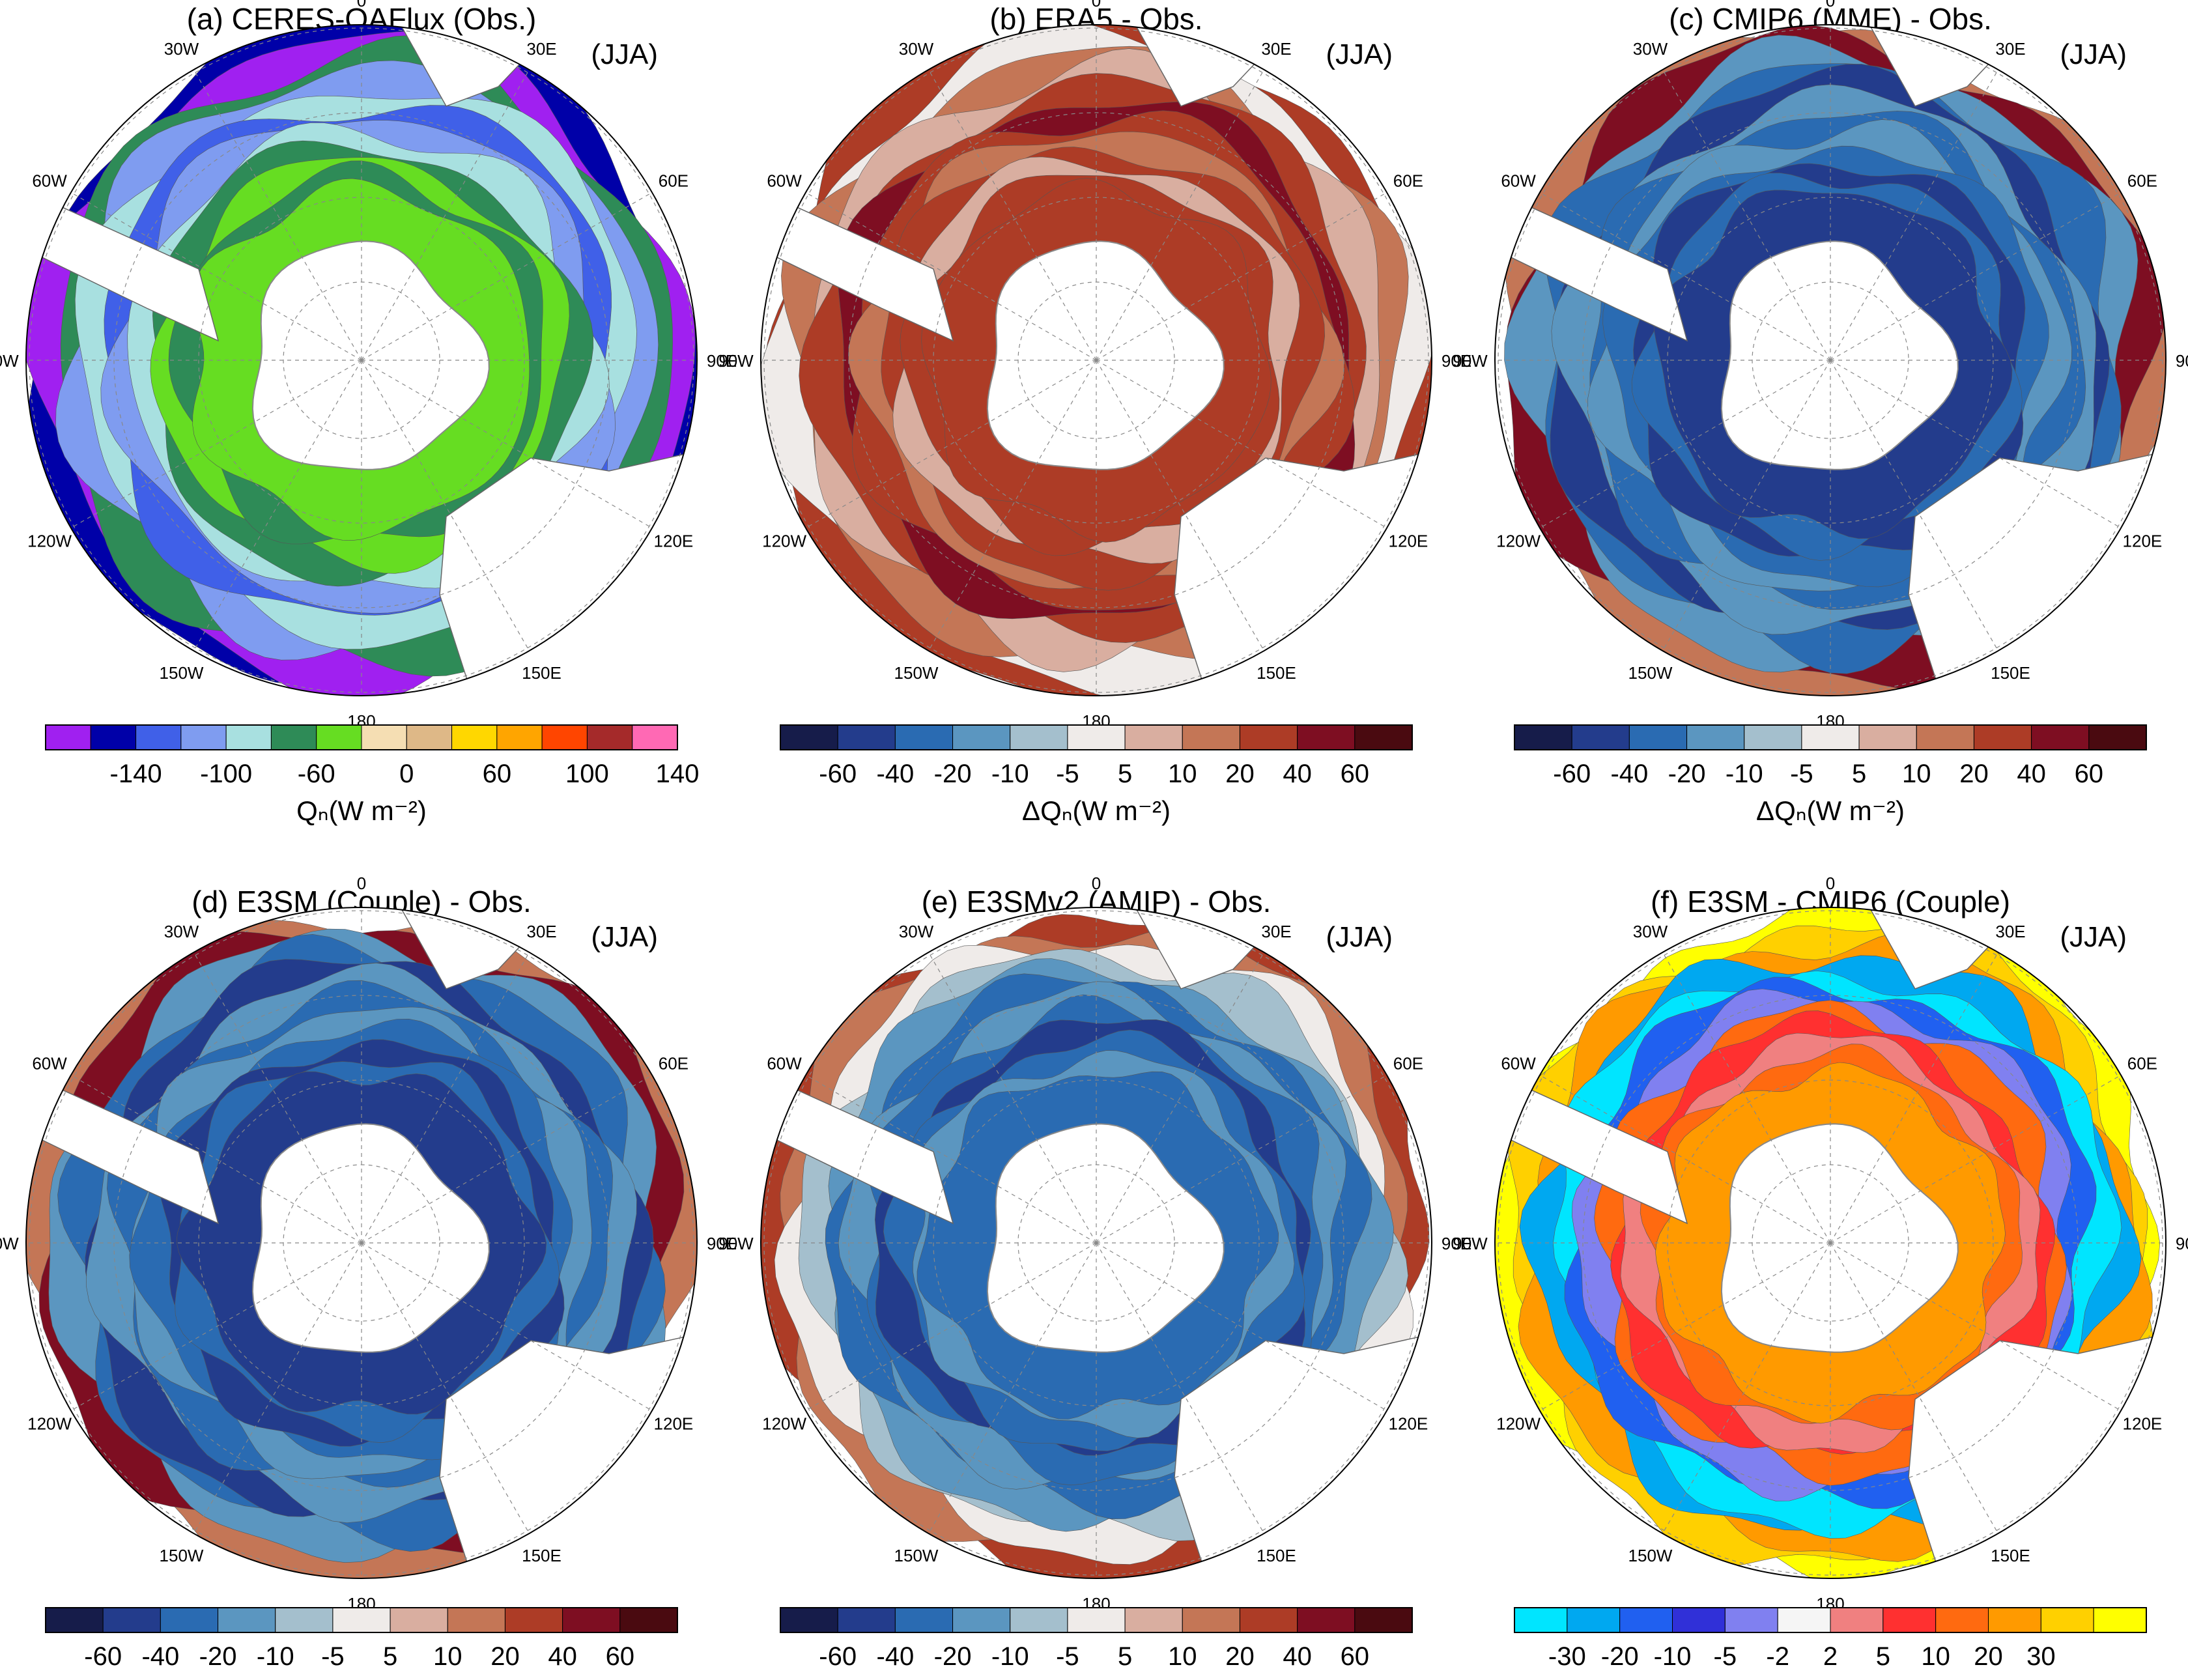 This screenshot has height=1680, width=2188. I want to click on colorbar-tick-label: -20, so click(953, 774).